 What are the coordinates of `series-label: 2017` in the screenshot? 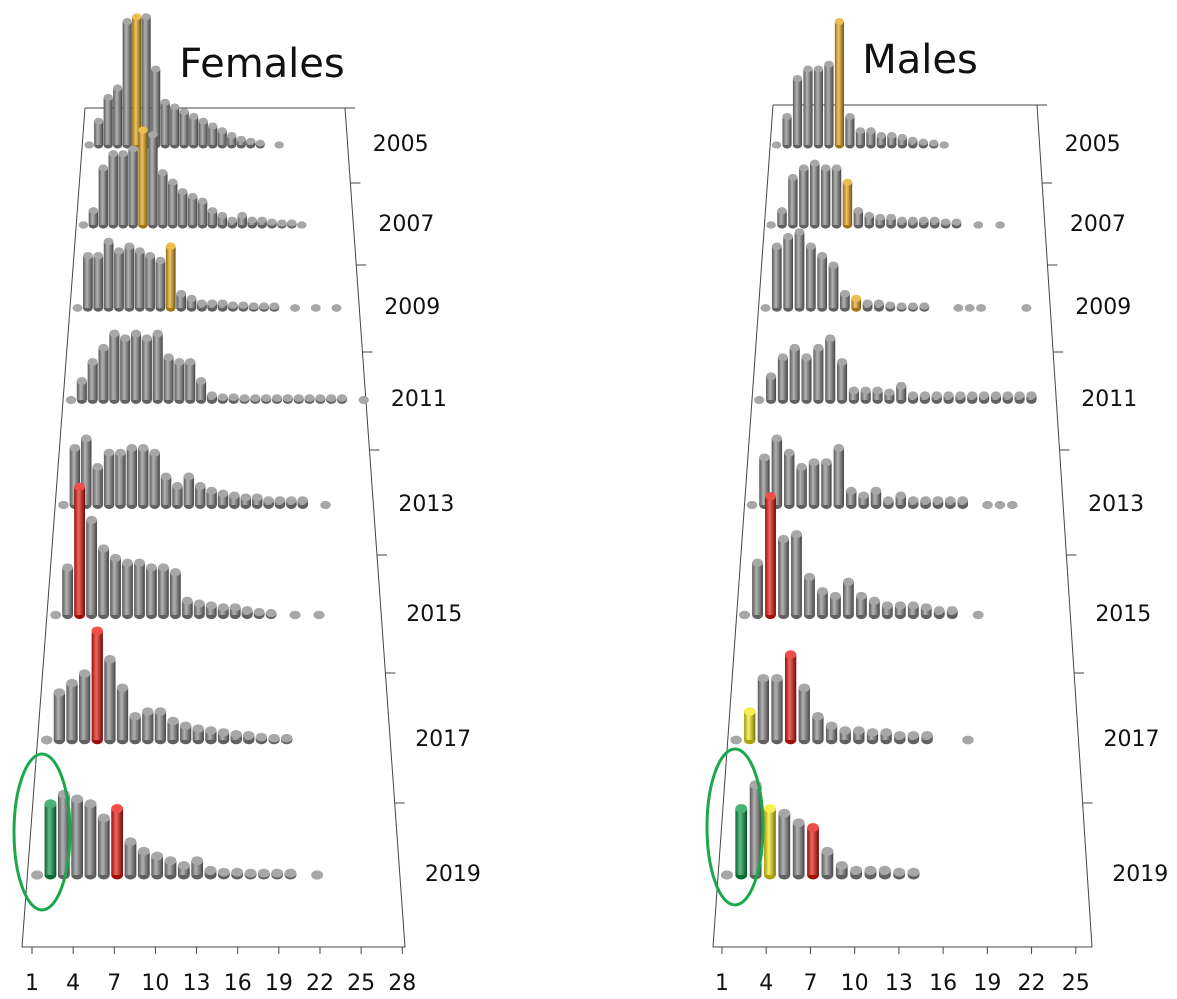 It's located at (443, 739).